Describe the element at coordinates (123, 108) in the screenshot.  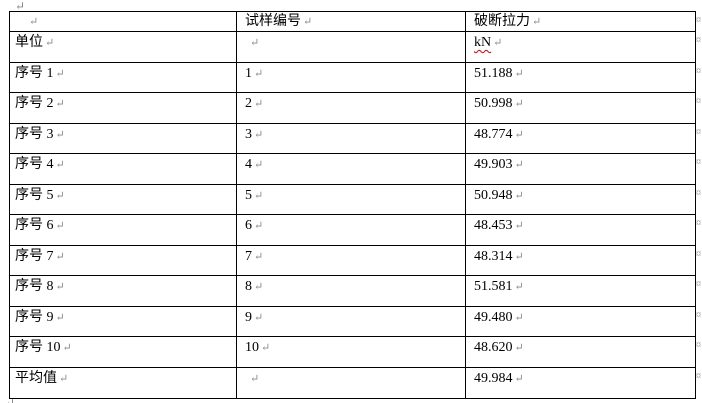
I see `table-cell: 序号 2 ↵` at that location.